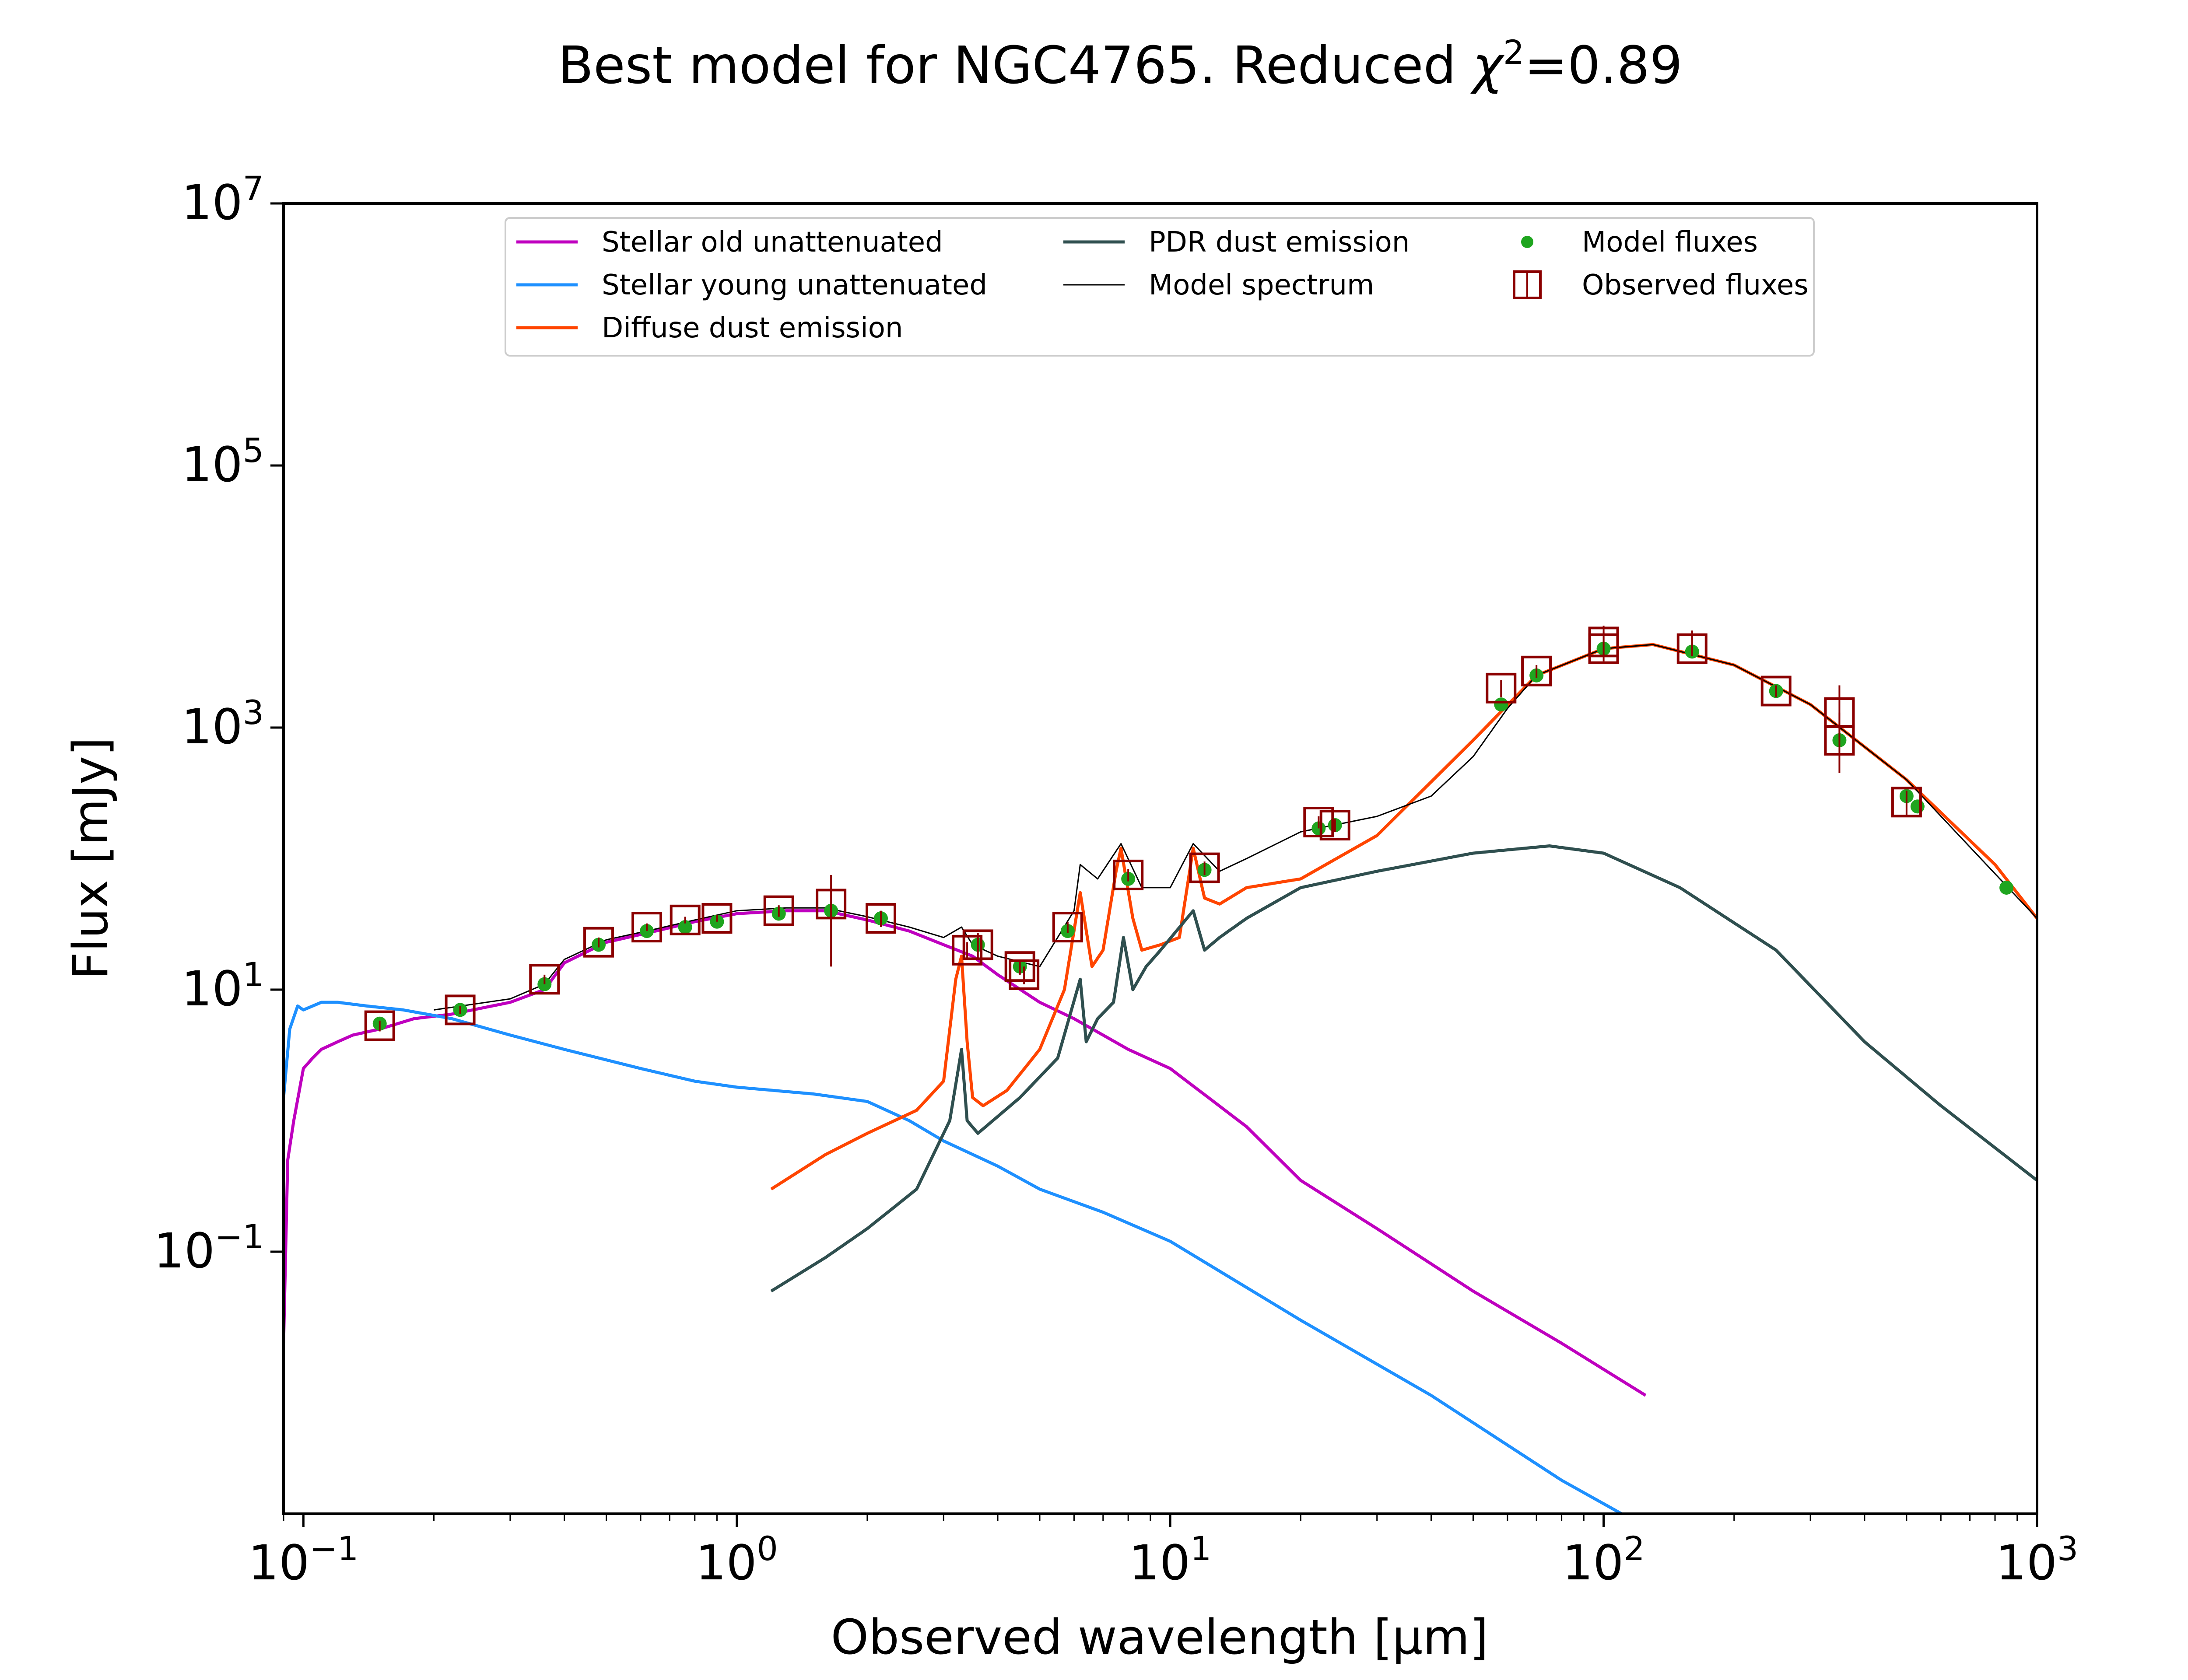 The width and height of the screenshot is (2188, 1680). What do you see at coordinates (209, 1248) in the screenshot?
I see `y-tick-label: 10⁻¹` at bounding box center [209, 1248].